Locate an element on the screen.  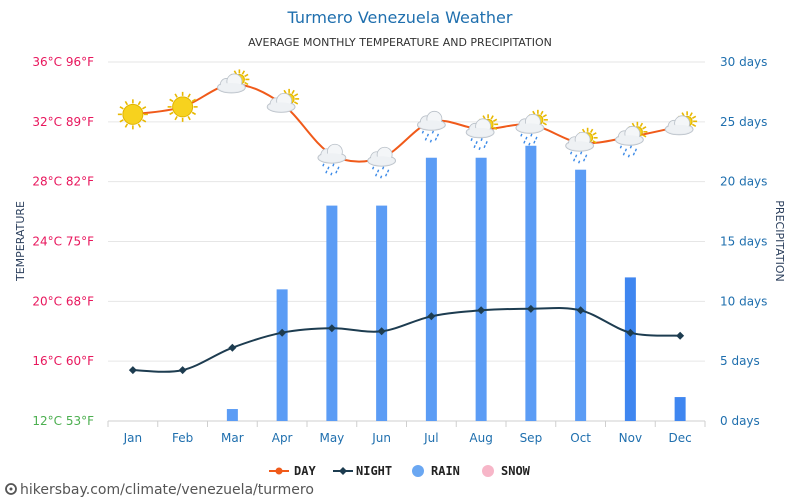
legend-day-label: DAY is located at coordinates (305, 471).